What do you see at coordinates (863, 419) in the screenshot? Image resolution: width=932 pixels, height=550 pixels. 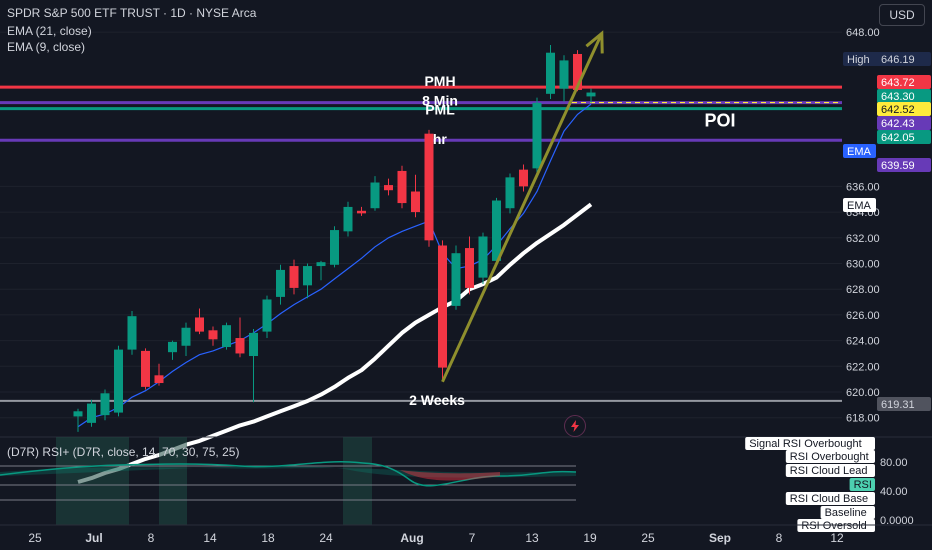 I see `y-tick-label: 618.00` at bounding box center [863, 419].